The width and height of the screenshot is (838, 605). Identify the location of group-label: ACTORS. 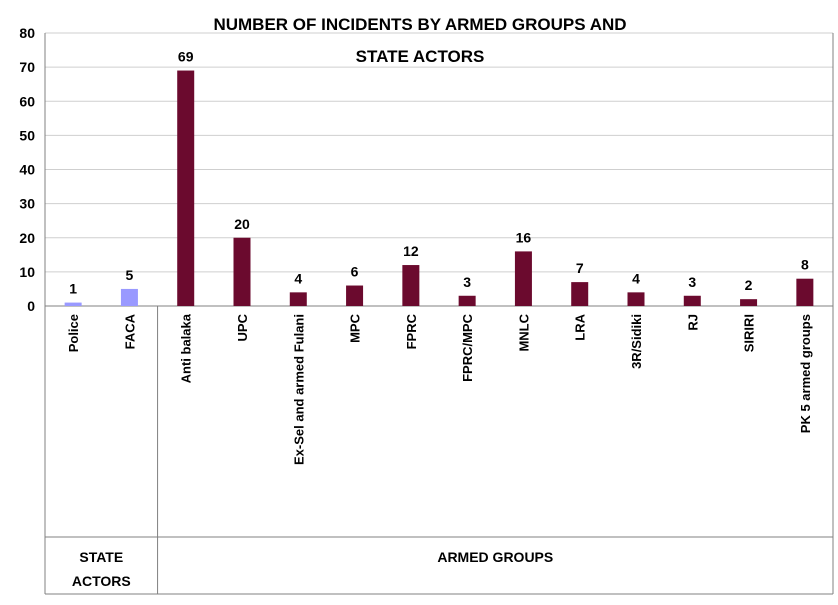
(101, 581).